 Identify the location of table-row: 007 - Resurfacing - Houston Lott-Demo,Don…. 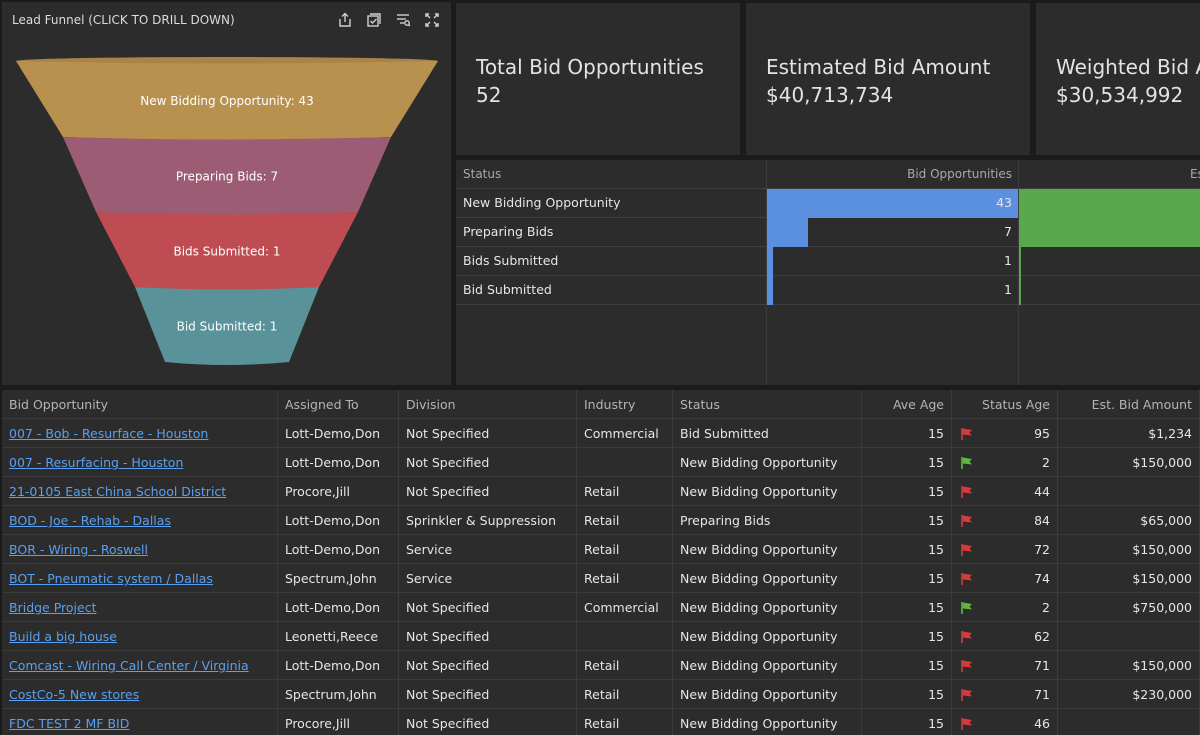
(601, 462).